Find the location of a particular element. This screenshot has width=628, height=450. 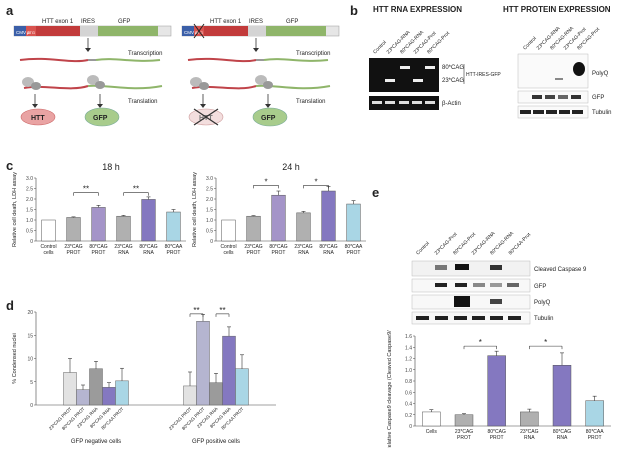

band-23cag-label: 23*CAG is located at coordinates (453, 81).